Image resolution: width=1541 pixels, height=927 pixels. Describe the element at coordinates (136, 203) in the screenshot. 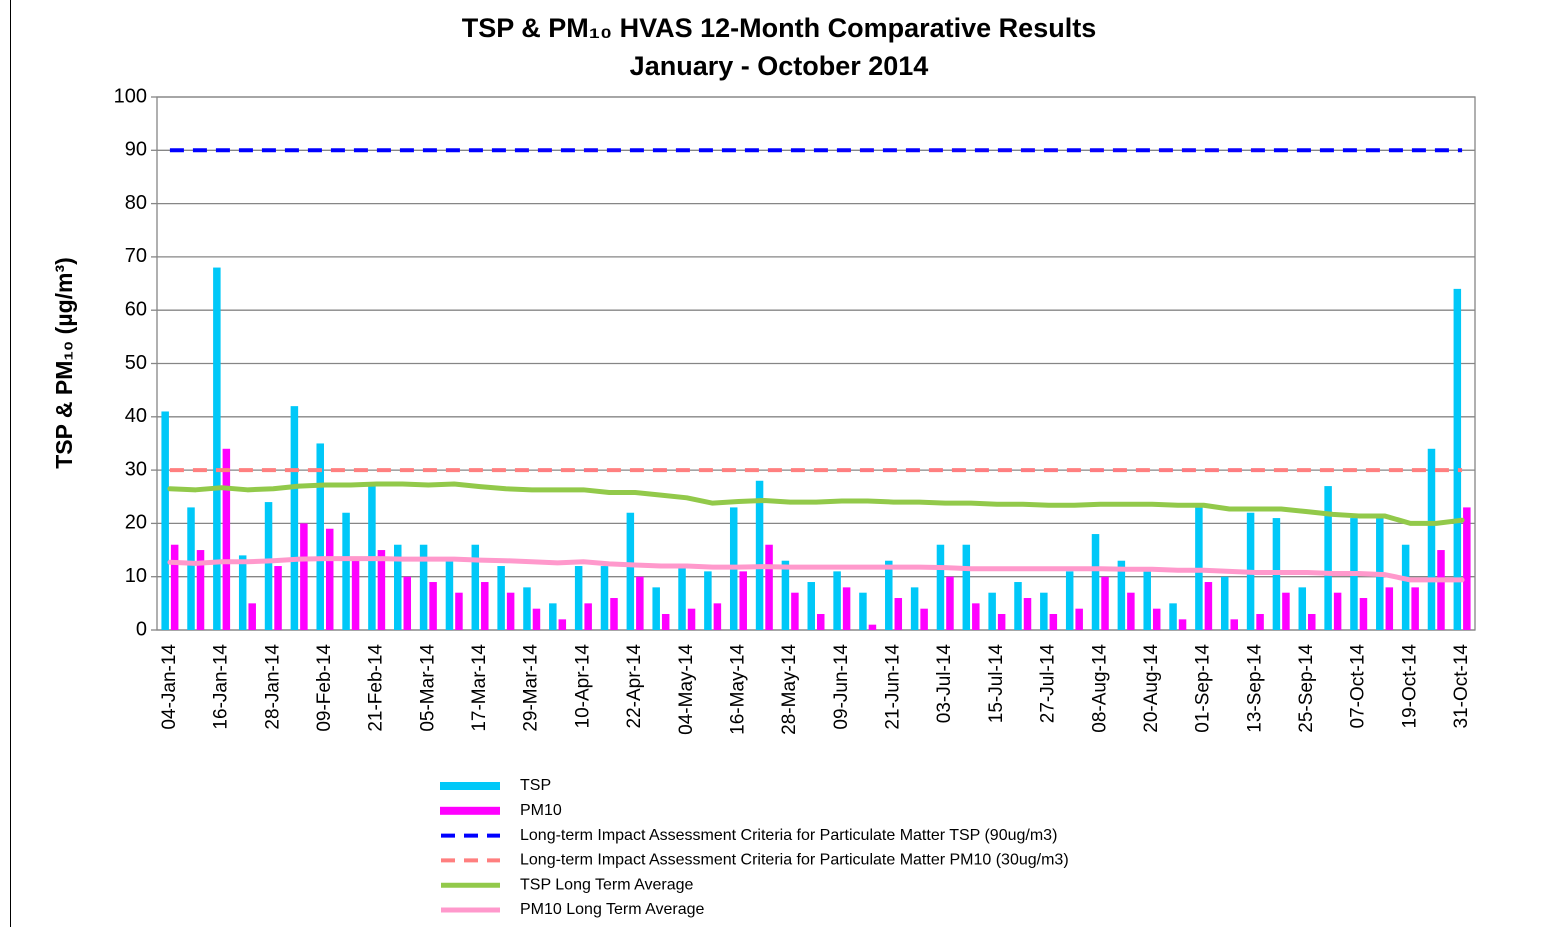

I see `y-tick-label: 80` at that location.